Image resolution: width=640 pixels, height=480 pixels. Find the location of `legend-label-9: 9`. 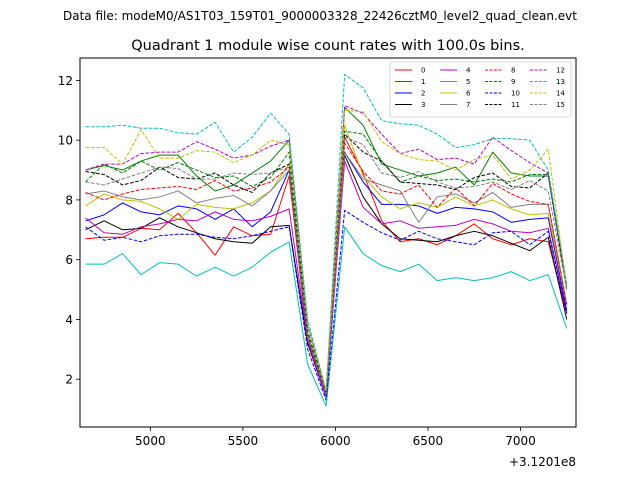

legend-label-9: 9 is located at coordinates (513, 82).